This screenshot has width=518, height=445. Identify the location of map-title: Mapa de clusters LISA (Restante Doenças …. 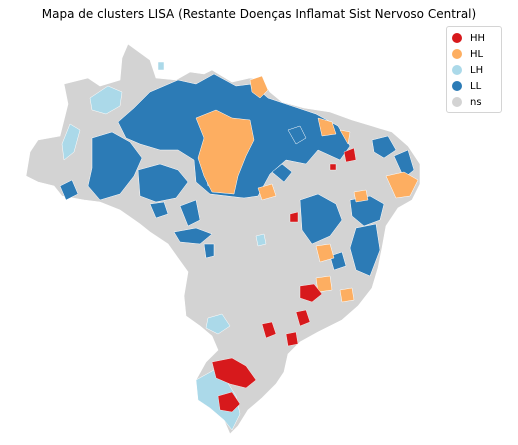
(259, 14).